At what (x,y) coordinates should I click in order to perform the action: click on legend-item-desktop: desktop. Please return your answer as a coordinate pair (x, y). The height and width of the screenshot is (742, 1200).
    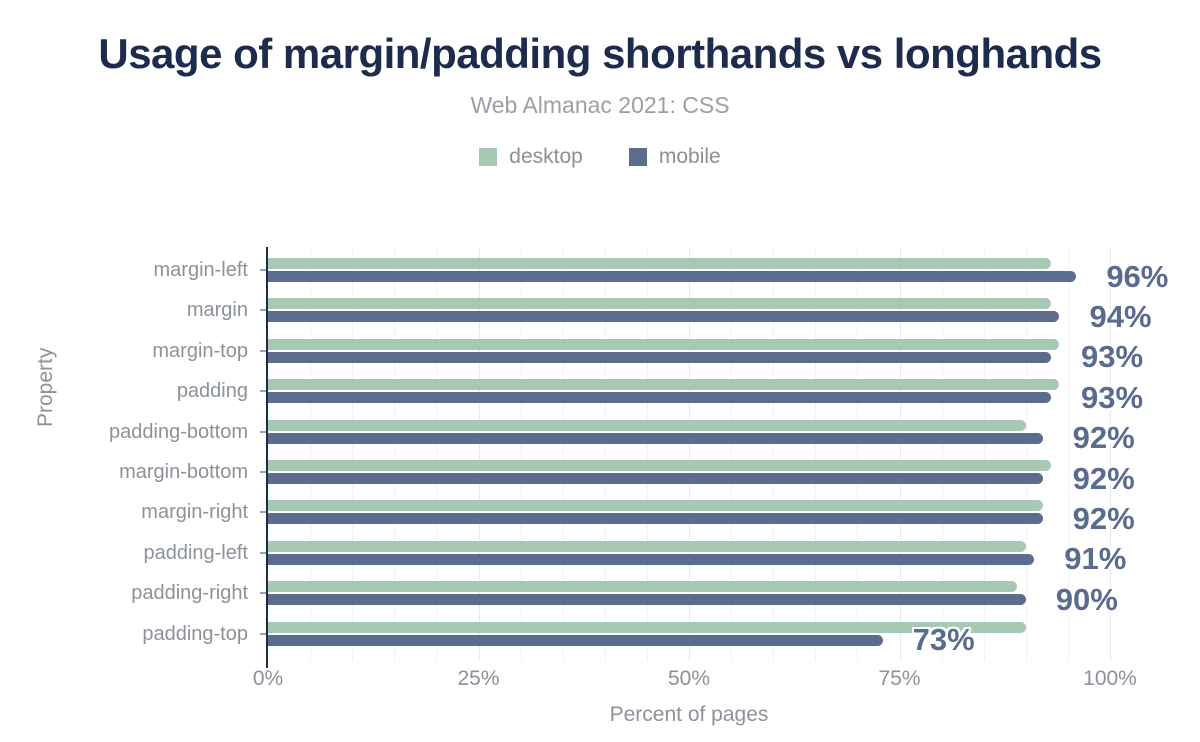
    Looking at the image, I should click on (531, 157).